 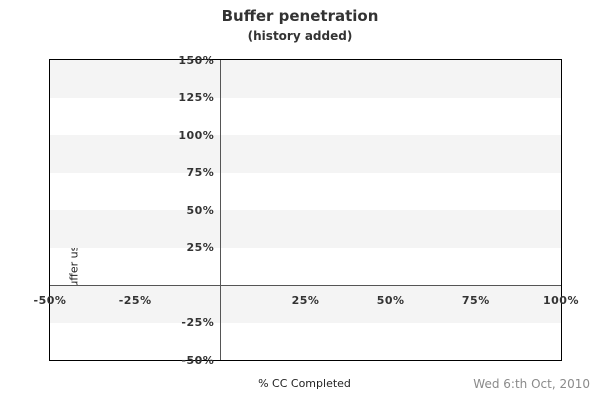 I want to click on x-tick-label: 50%, so click(x=390, y=300).